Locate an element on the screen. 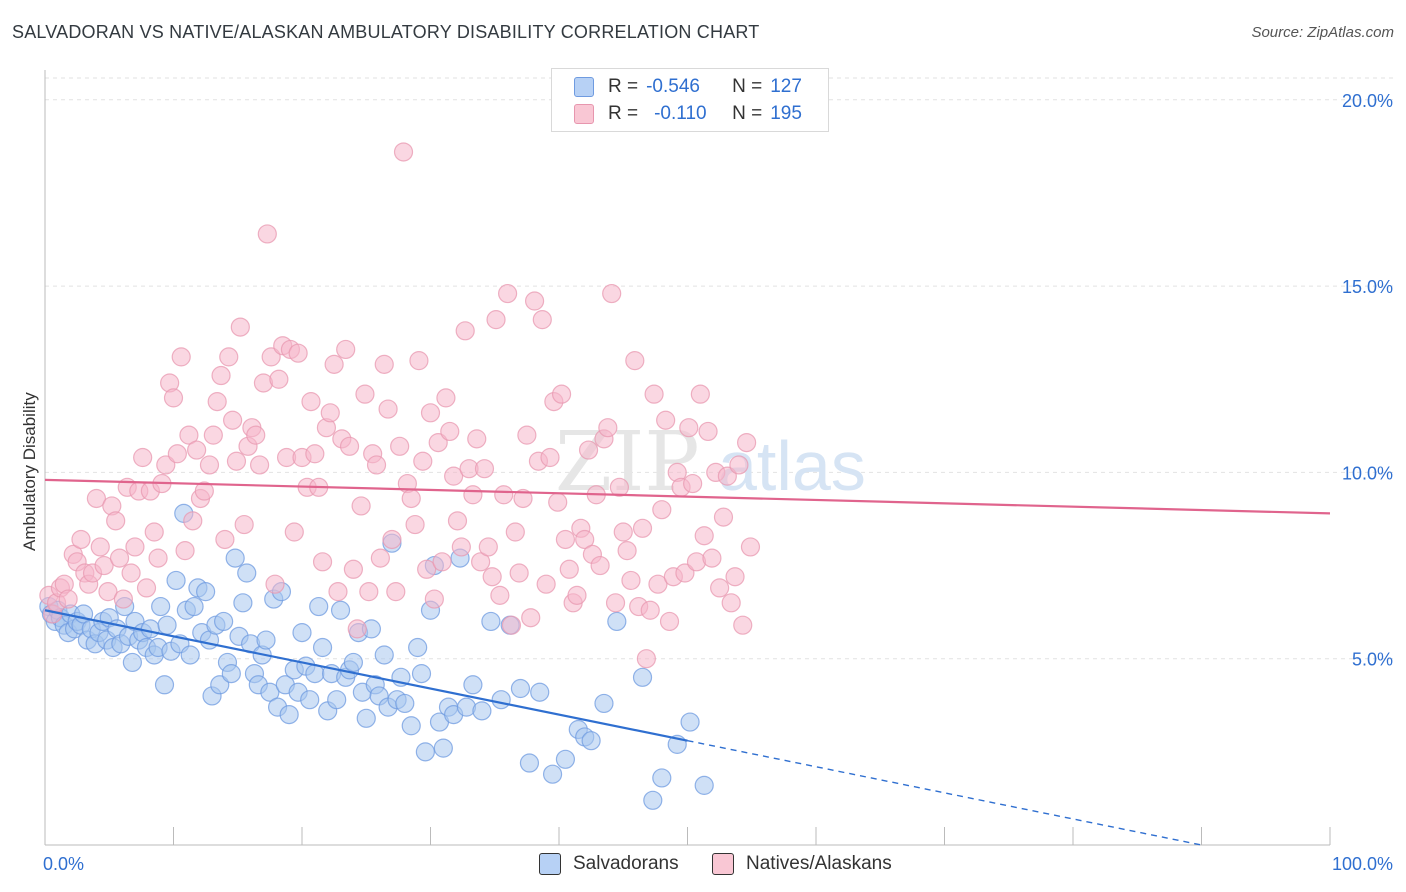 This screenshot has height=892, width=1406. x-tick-label: 100.0% is located at coordinates (1362, 864).